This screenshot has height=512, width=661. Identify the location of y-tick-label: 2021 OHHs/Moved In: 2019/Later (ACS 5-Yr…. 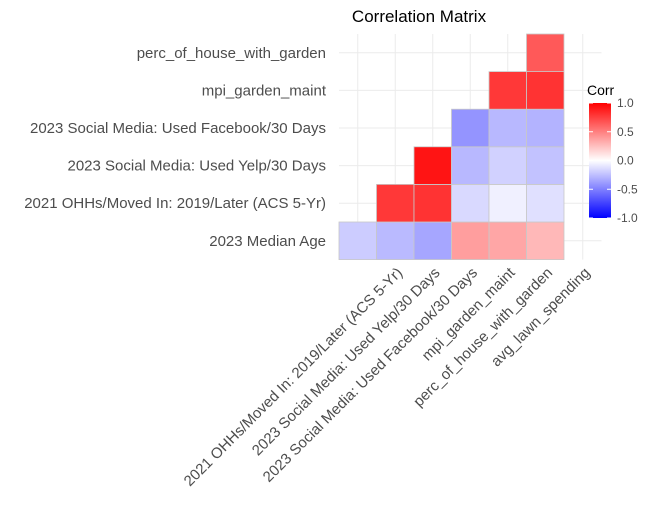
(175, 203).